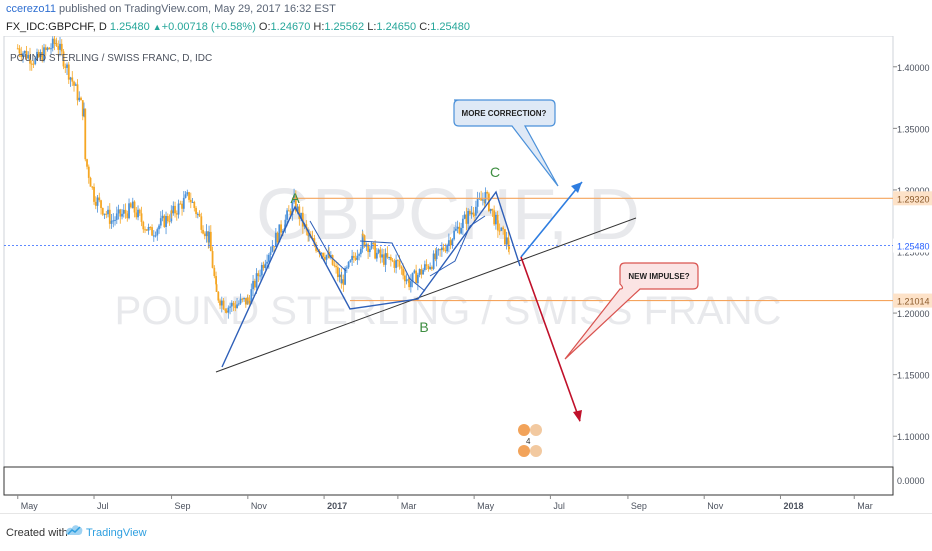 The image size is (932, 551). I want to click on tradingview-brand: TradingView, so click(116, 533).